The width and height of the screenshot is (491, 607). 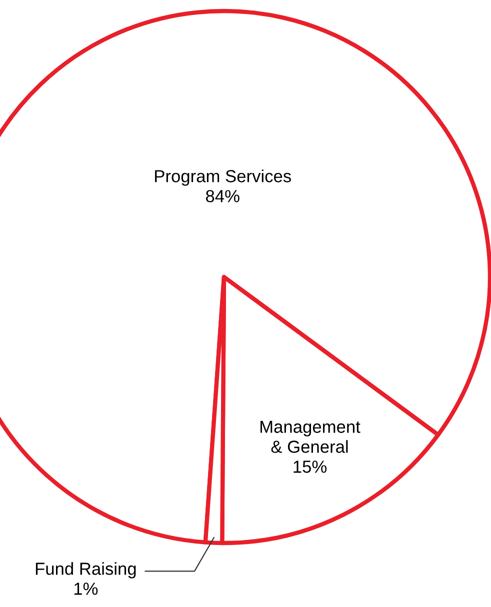 I want to click on slice-label: Fund Raising, so click(x=86, y=570).